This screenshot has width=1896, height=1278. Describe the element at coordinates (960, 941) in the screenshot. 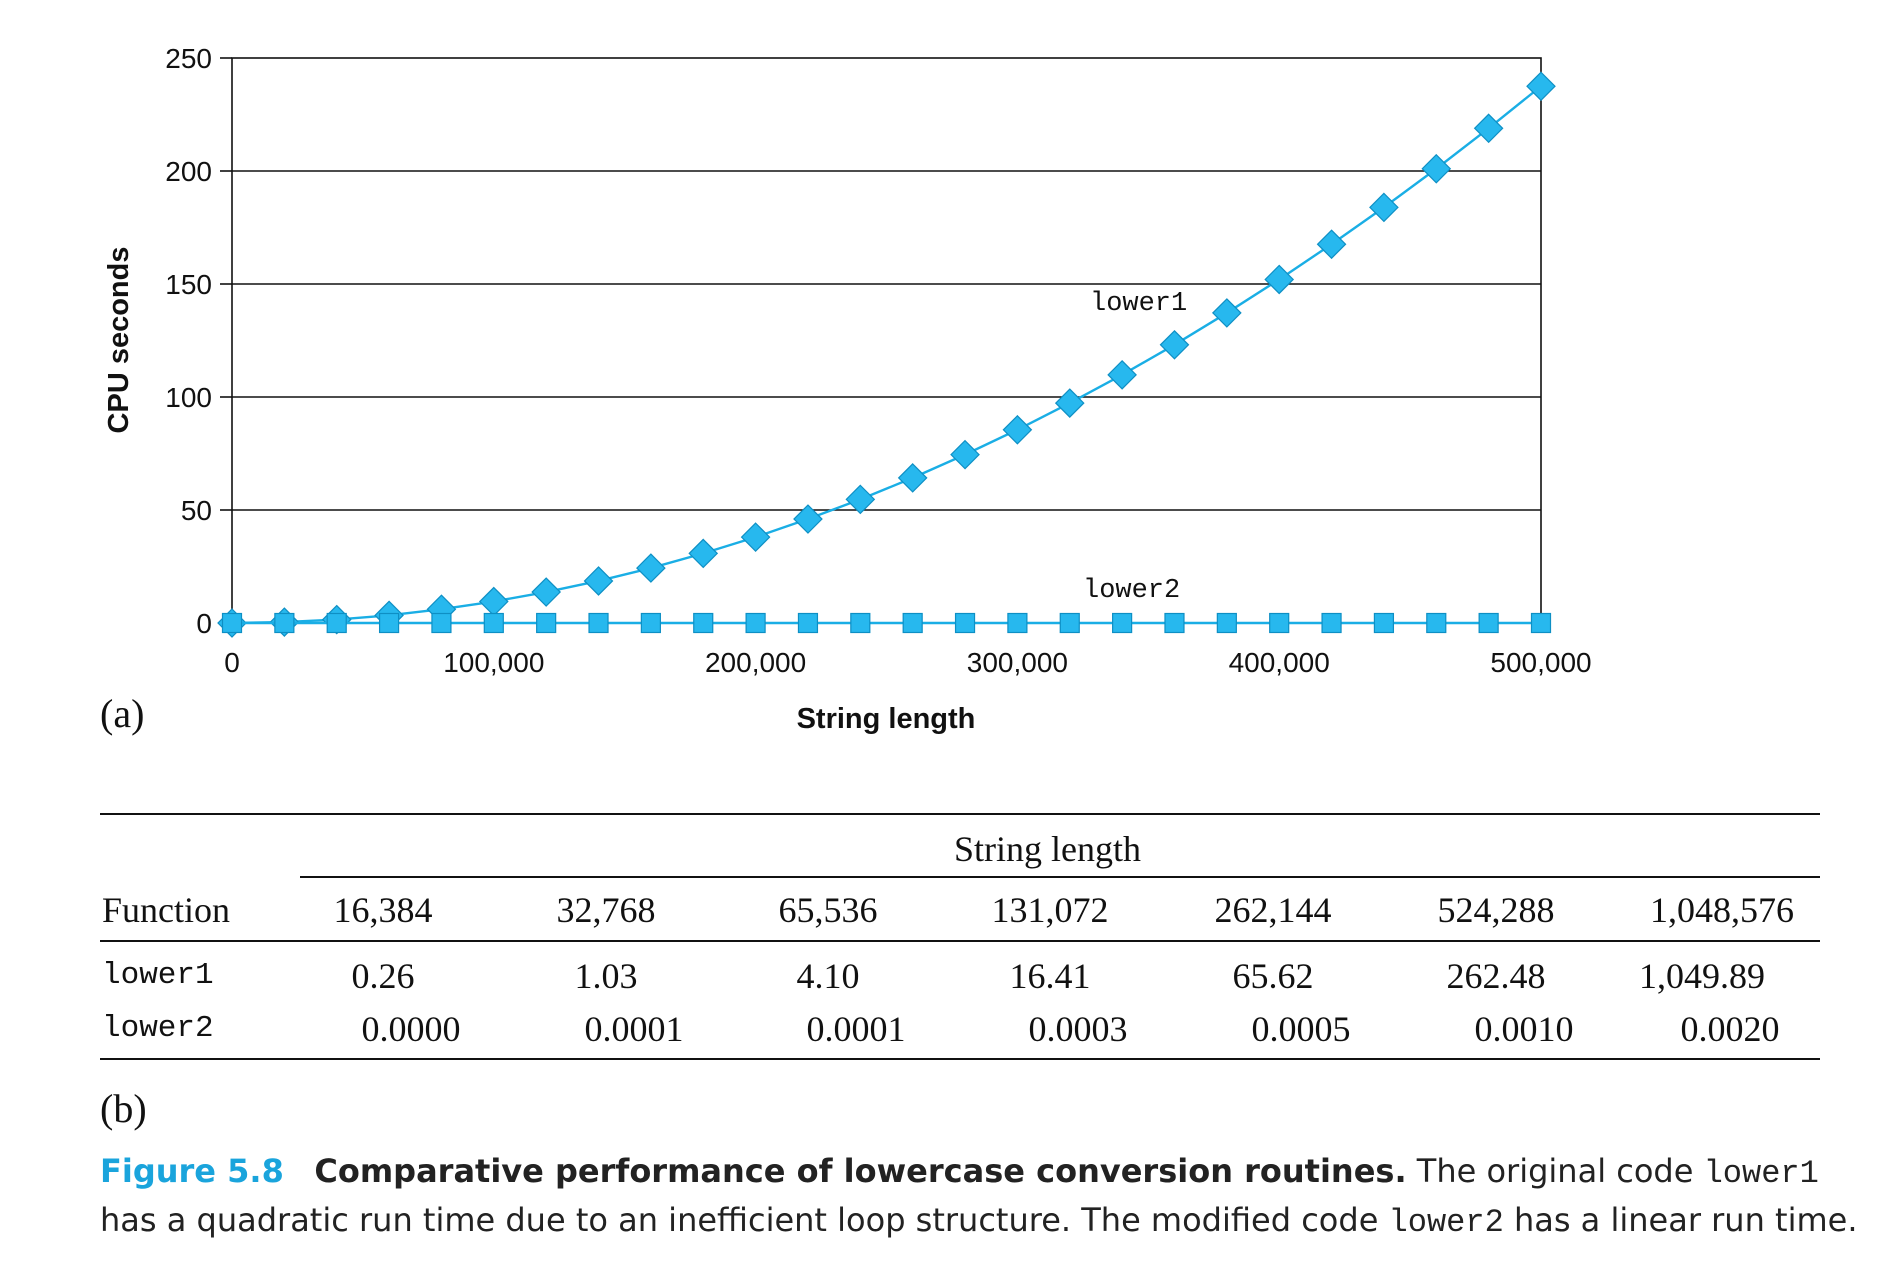

I see `table-header-rule` at that location.